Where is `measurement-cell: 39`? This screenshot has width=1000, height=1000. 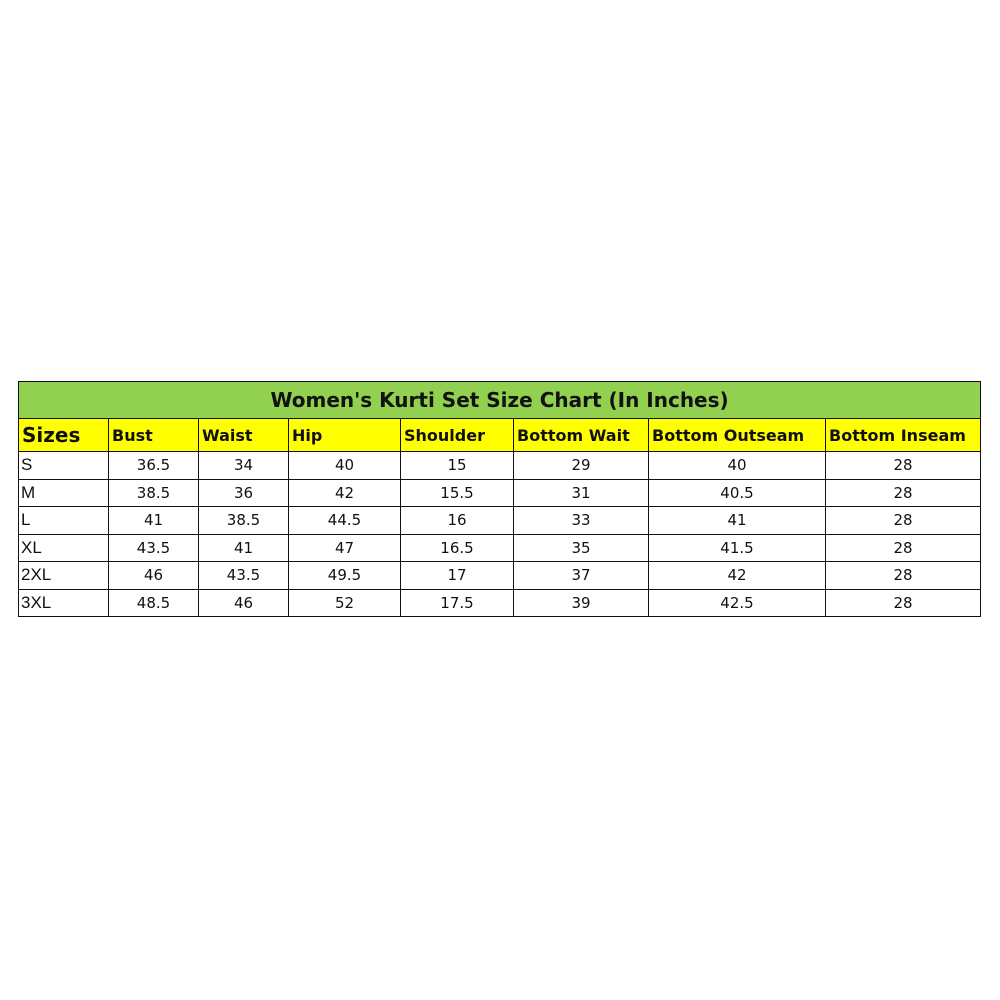 measurement-cell: 39 is located at coordinates (581, 602).